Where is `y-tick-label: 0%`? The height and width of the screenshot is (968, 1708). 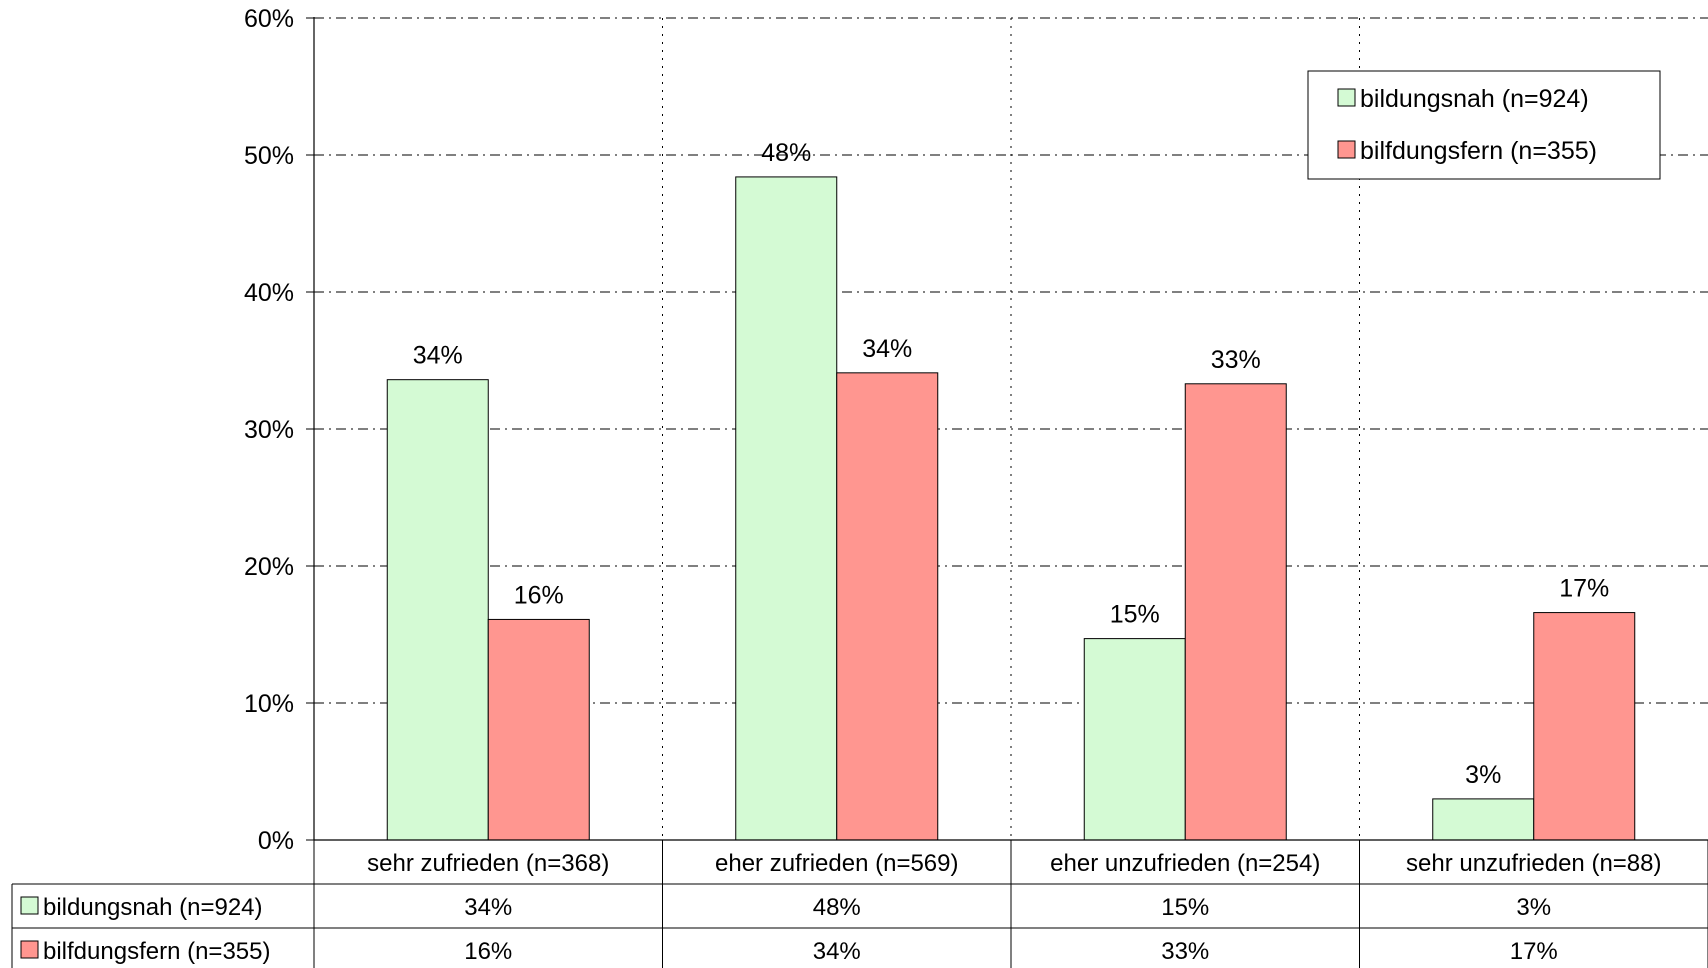 y-tick-label: 0% is located at coordinates (276, 841).